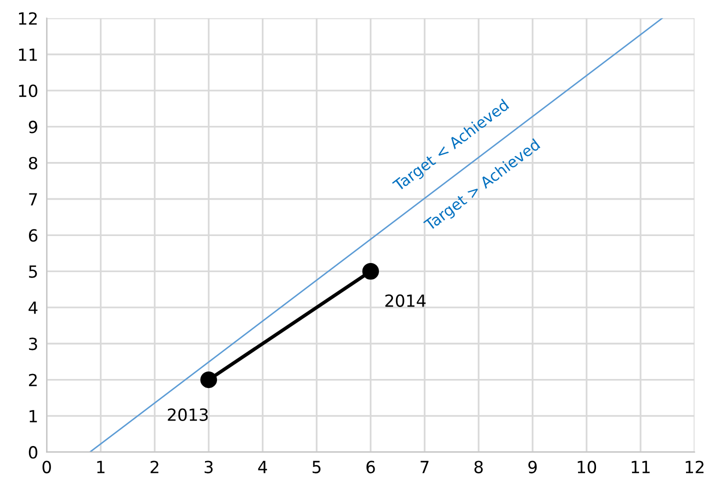  I want to click on x-tick-label: 0, so click(46, 467).